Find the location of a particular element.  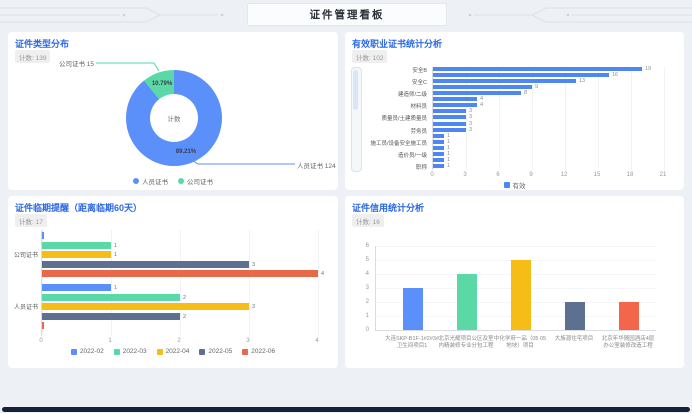

y-tick-label: 6 is located at coordinates (367, 245).